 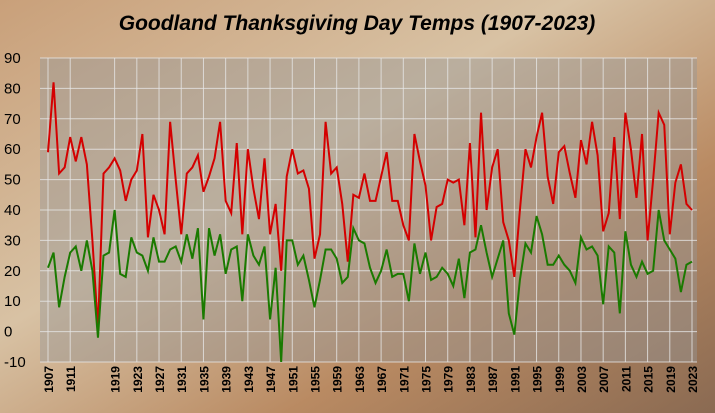 What do you see at coordinates (693, 379) in the screenshot?
I see `x-tick-label: 2023` at bounding box center [693, 379].